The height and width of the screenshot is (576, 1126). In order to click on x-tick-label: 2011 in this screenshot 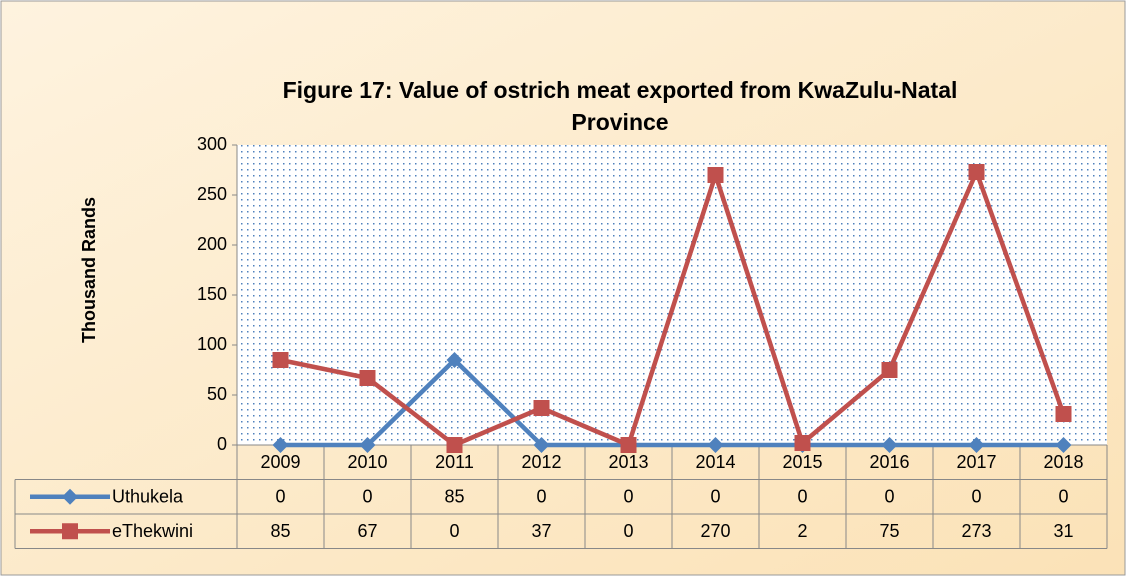, I will do `click(454, 462)`.